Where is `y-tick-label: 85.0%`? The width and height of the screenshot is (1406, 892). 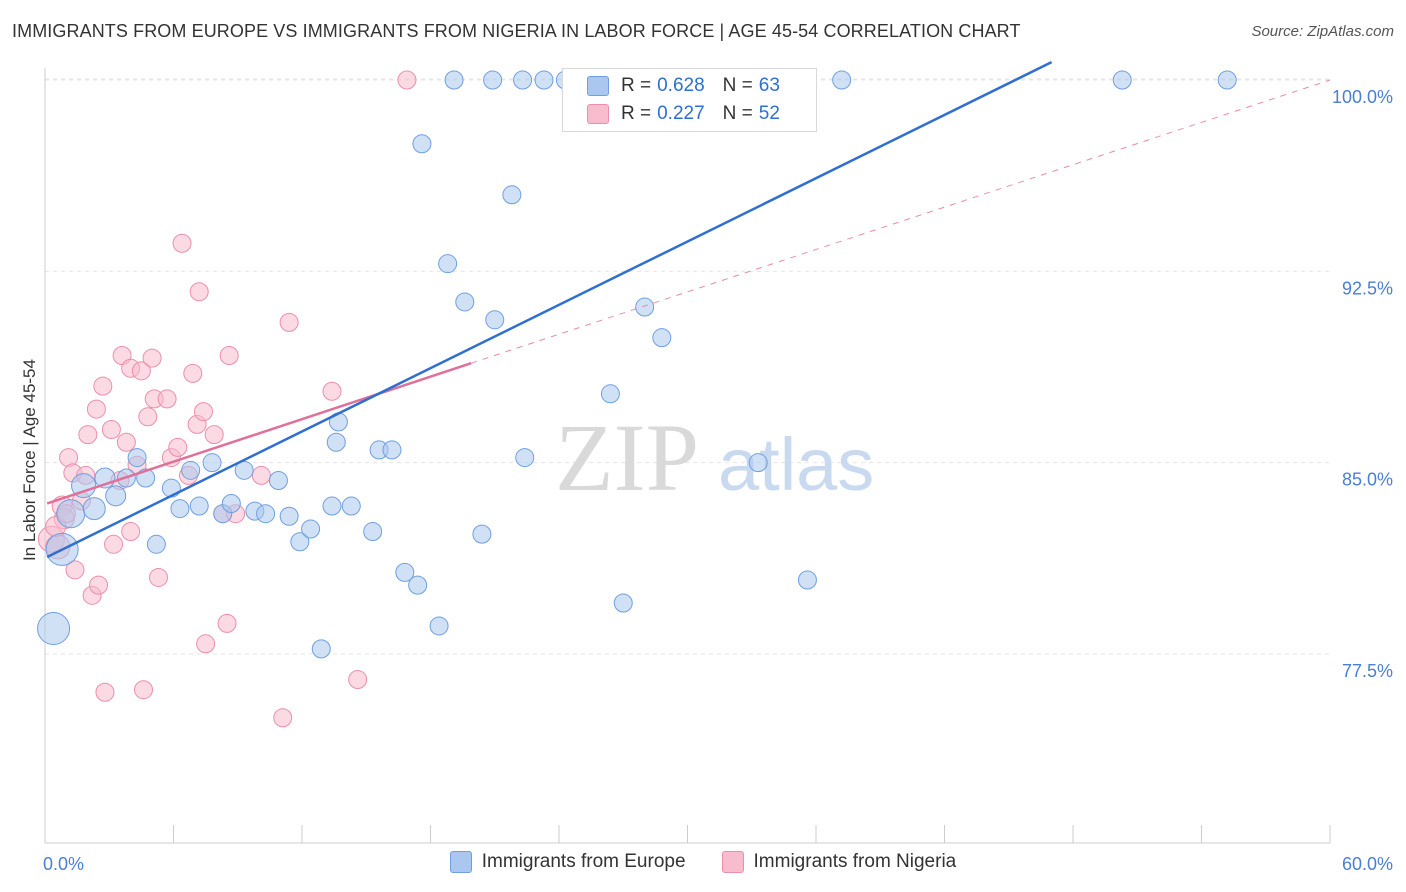 y-tick-label: 85.0% is located at coordinates (1367, 480).